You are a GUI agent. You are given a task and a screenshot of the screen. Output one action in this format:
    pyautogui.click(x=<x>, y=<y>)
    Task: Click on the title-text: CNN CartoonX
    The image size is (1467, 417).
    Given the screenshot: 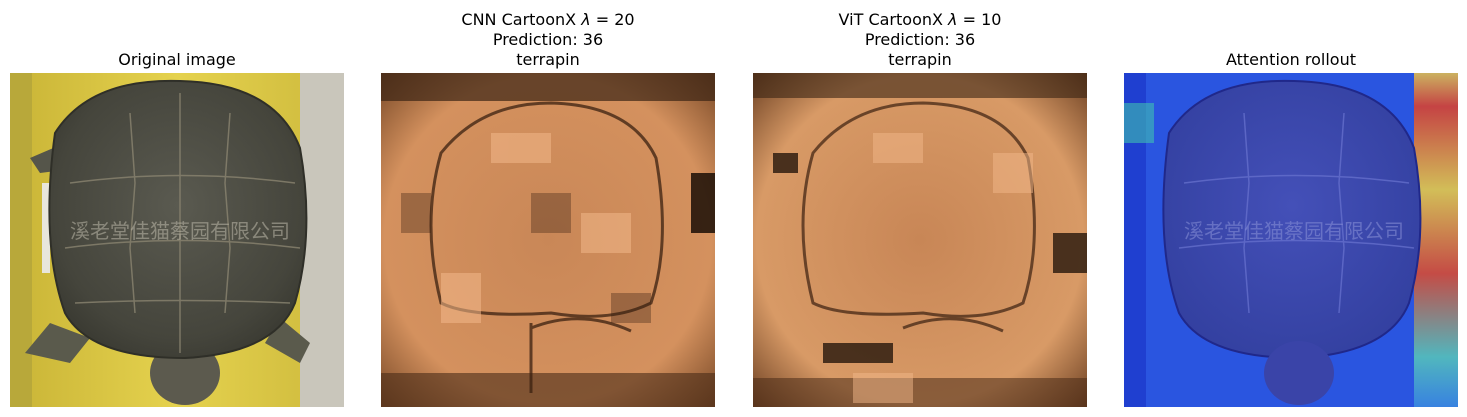 What is the action you would take?
    pyautogui.click(x=521, y=19)
    